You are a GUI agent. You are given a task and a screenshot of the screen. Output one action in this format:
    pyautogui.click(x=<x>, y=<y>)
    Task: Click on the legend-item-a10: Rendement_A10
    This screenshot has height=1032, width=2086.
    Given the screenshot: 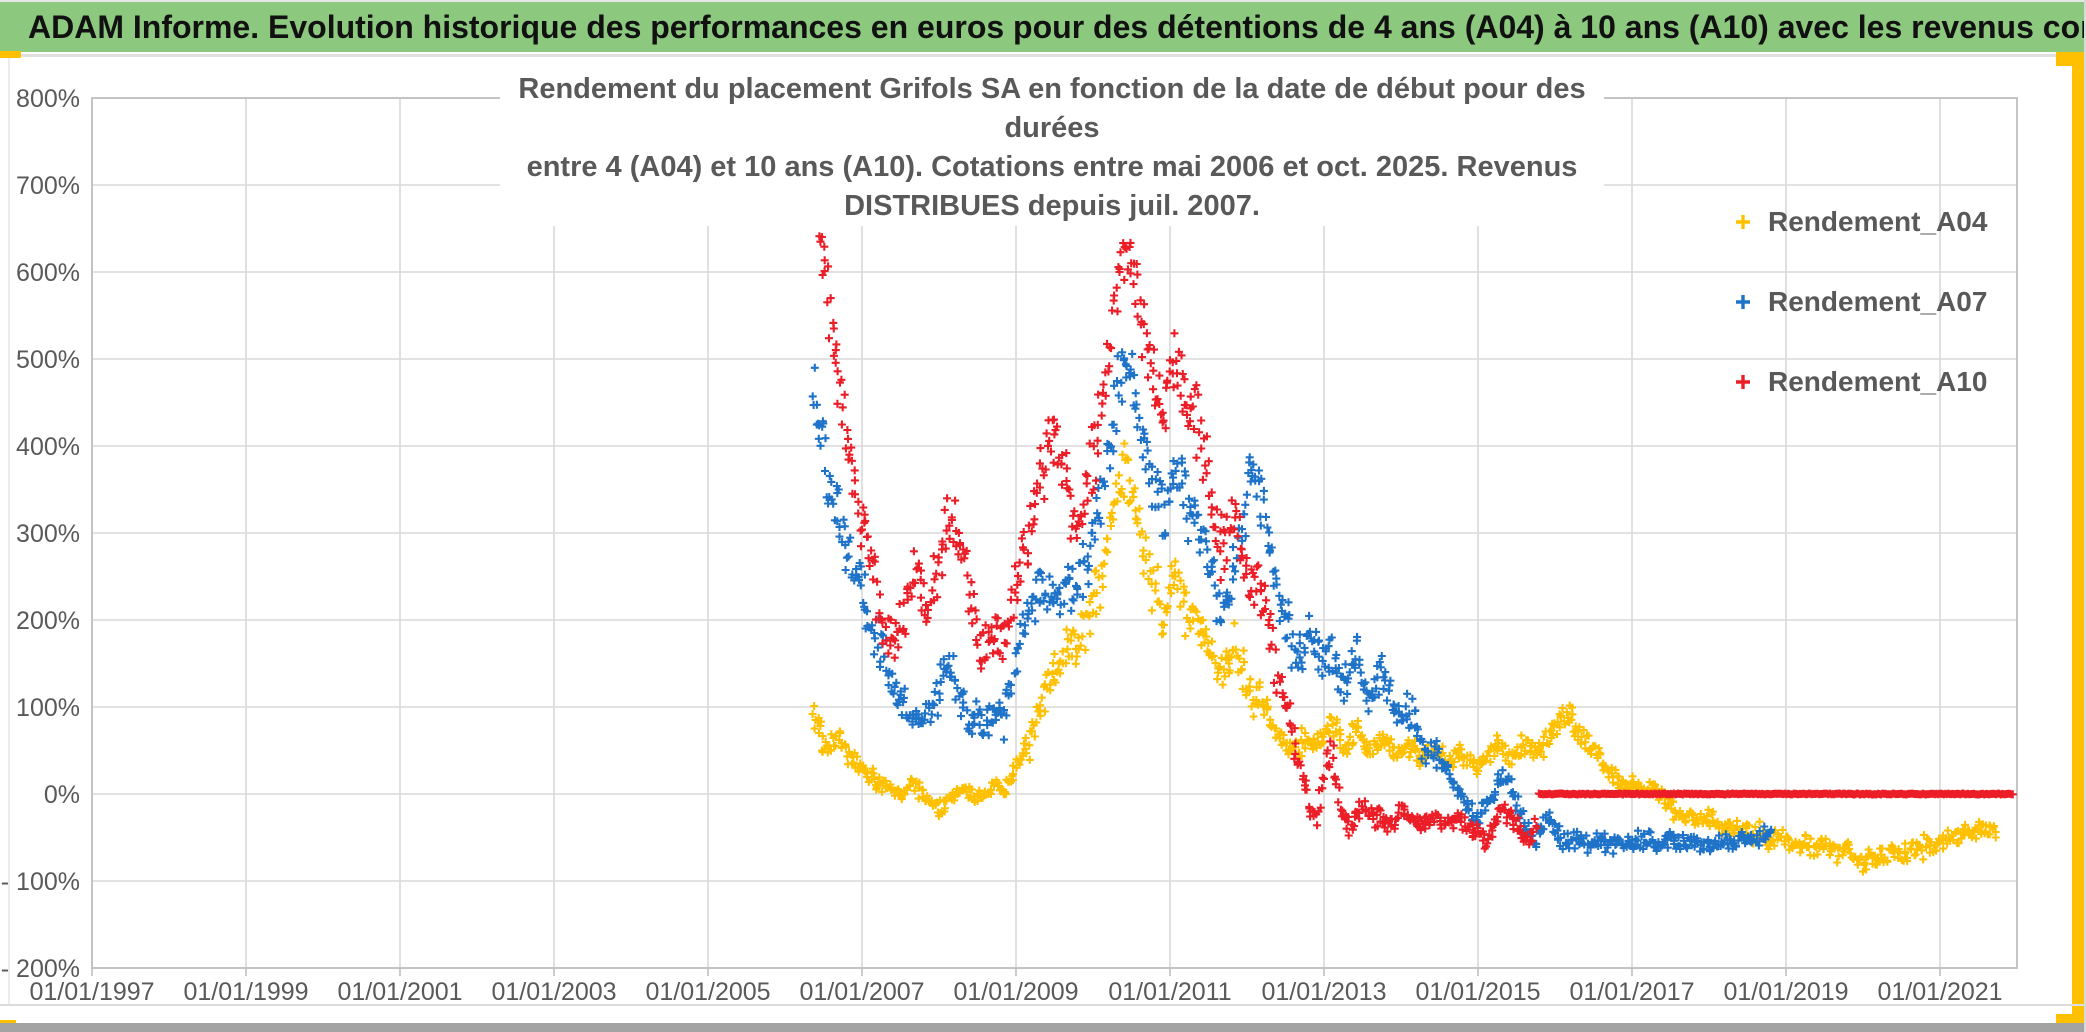 What is the action you would take?
    pyautogui.click(x=1883, y=382)
    